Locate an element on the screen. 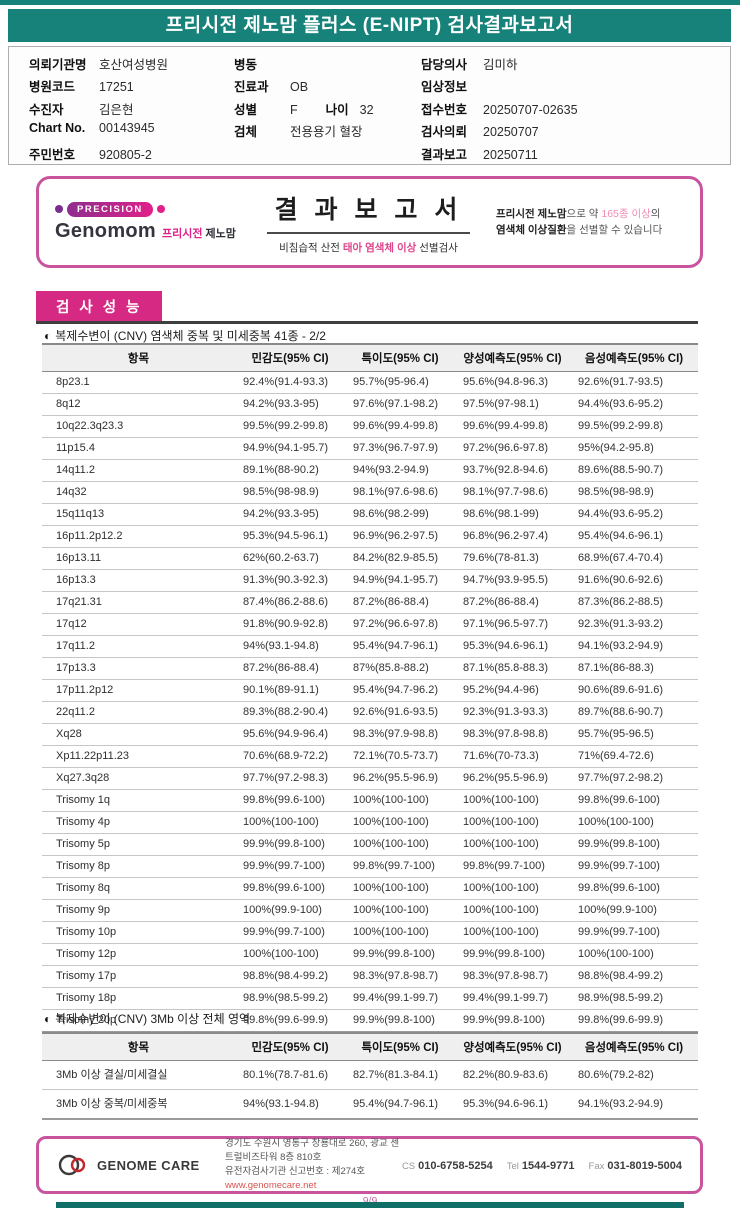 This screenshot has height=1208, width=740. brand-name-en: Genomom is located at coordinates (105, 230).